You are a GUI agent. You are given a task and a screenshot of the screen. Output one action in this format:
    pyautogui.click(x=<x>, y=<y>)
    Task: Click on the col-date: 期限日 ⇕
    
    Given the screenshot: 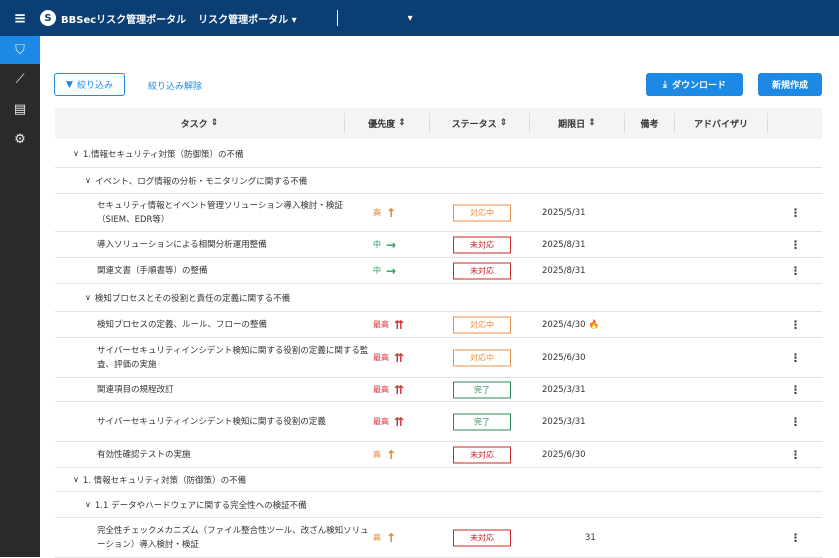 What is the action you would take?
    pyautogui.click(x=577, y=123)
    